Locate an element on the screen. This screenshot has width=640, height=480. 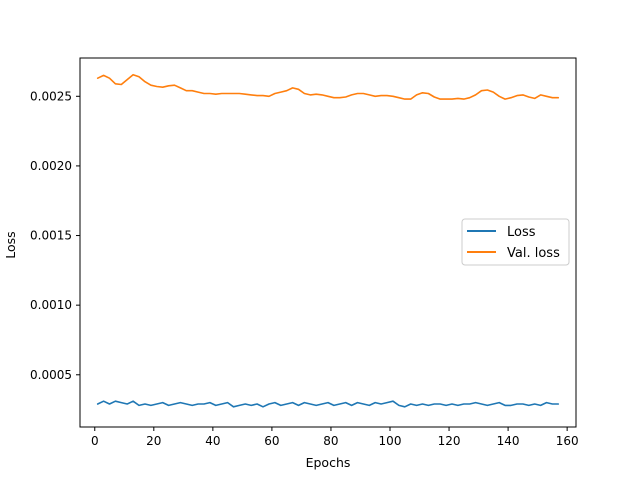
legend-label-val-loss: Val. loss is located at coordinates (533, 253).